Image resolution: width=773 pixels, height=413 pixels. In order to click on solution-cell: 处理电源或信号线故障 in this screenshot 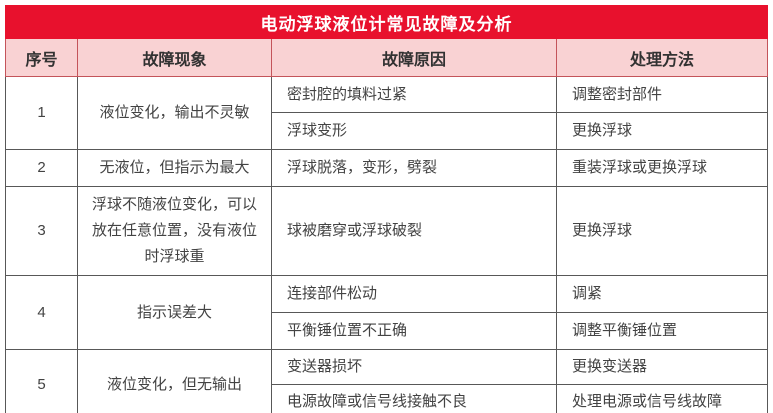, I will do `click(662, 398)`.